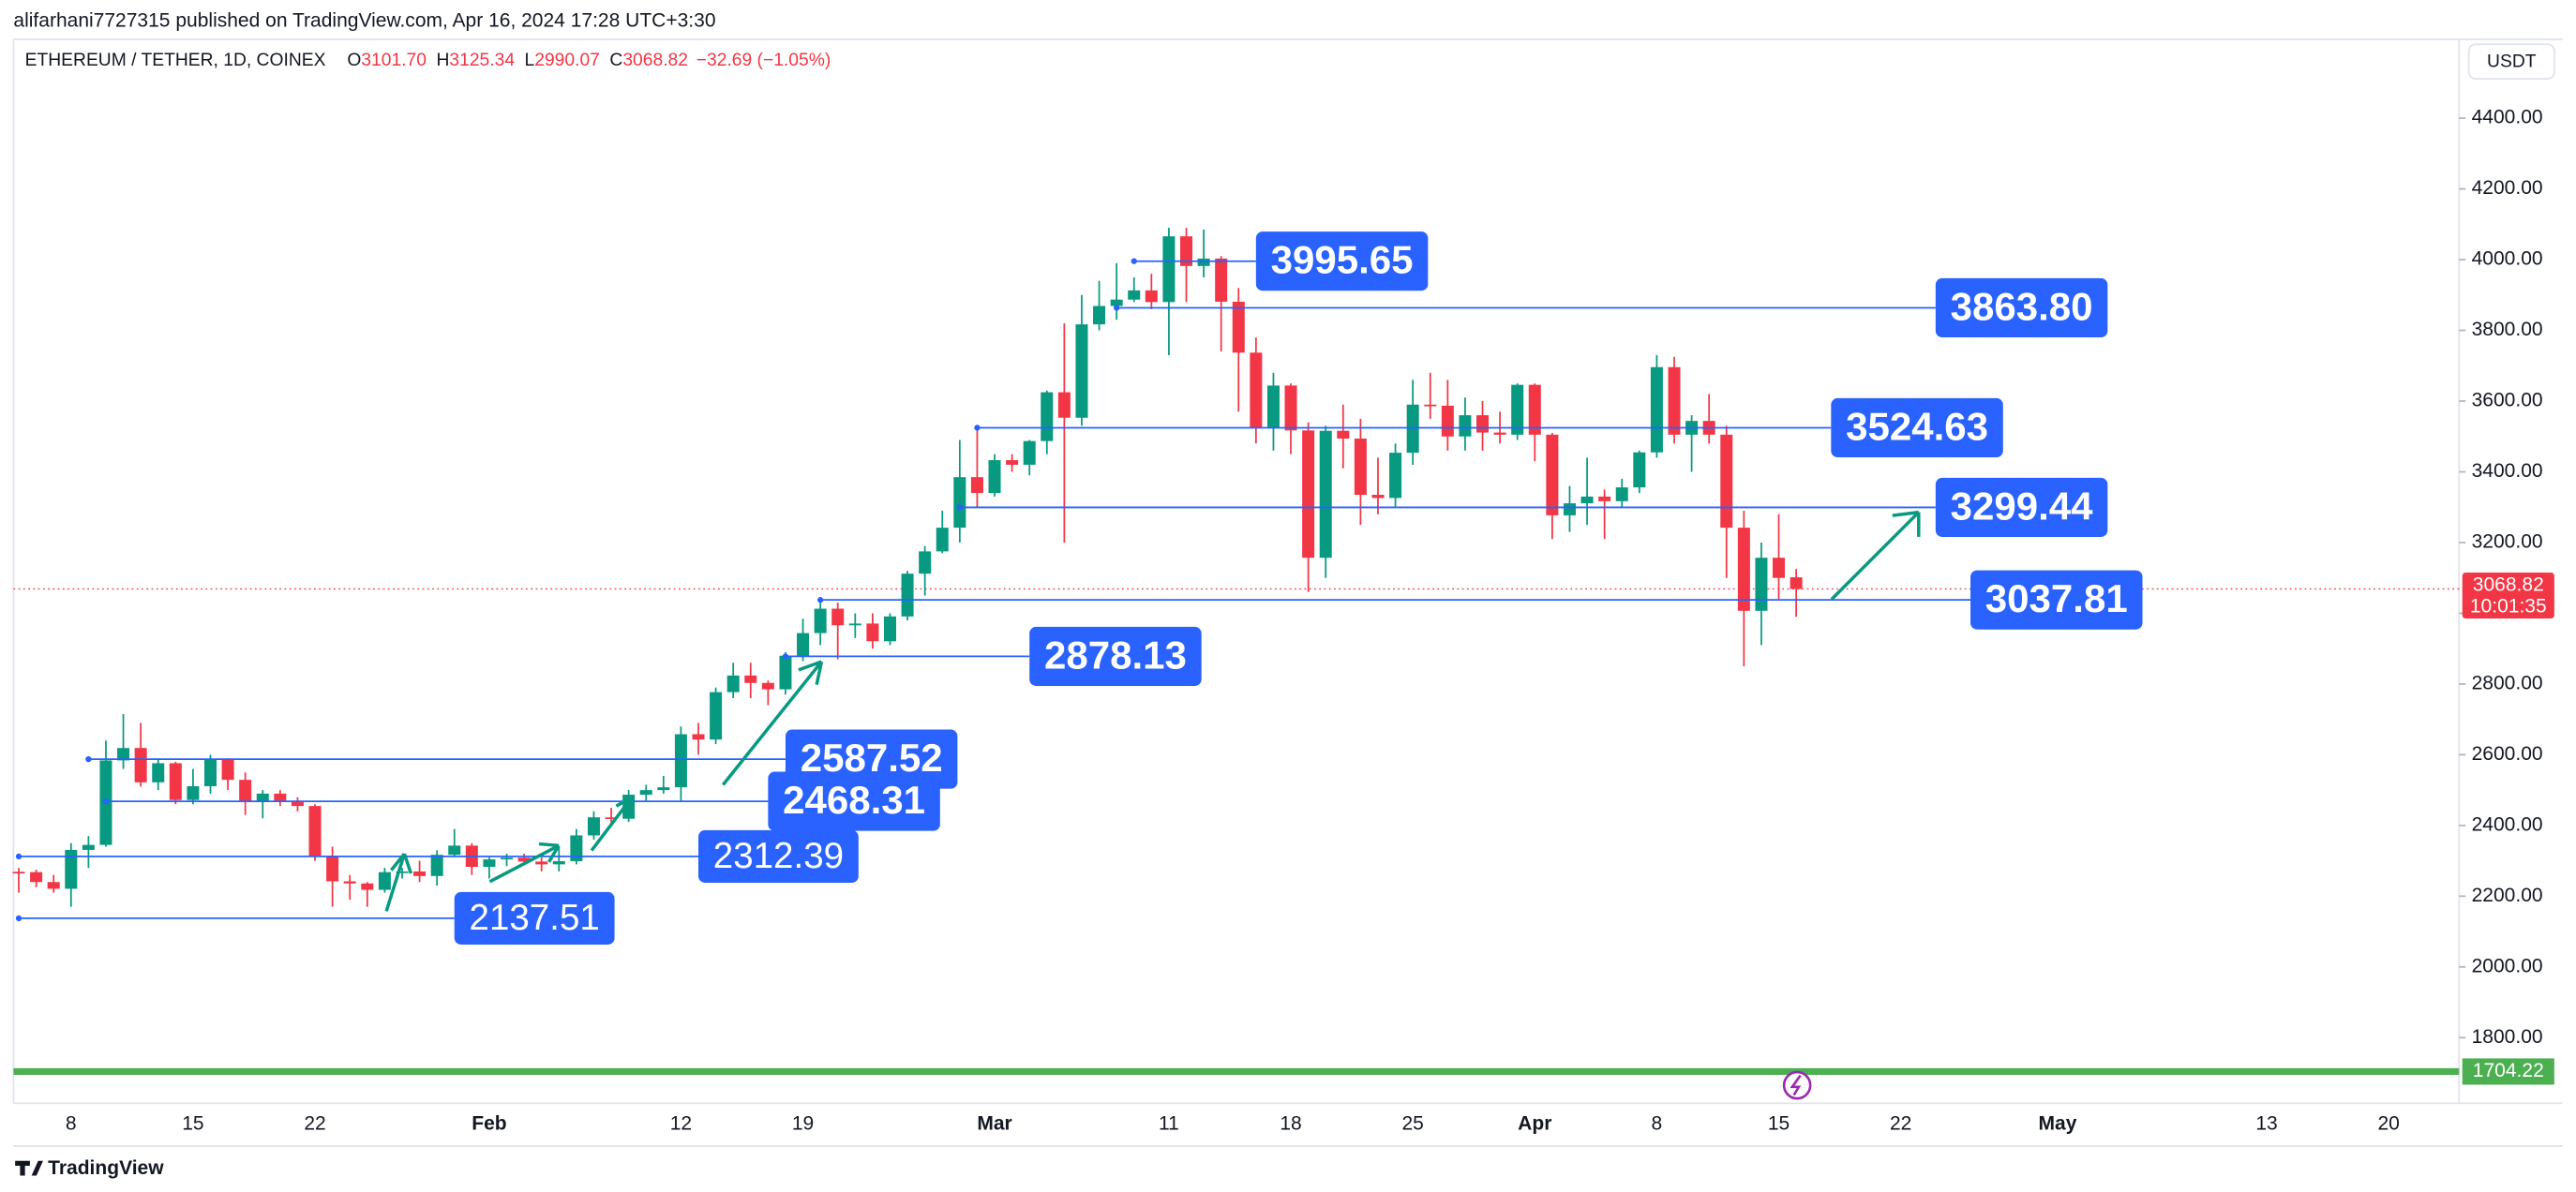 The image size is (2576, 1192). I want to click on support-label-box, so click(2508, 1071).